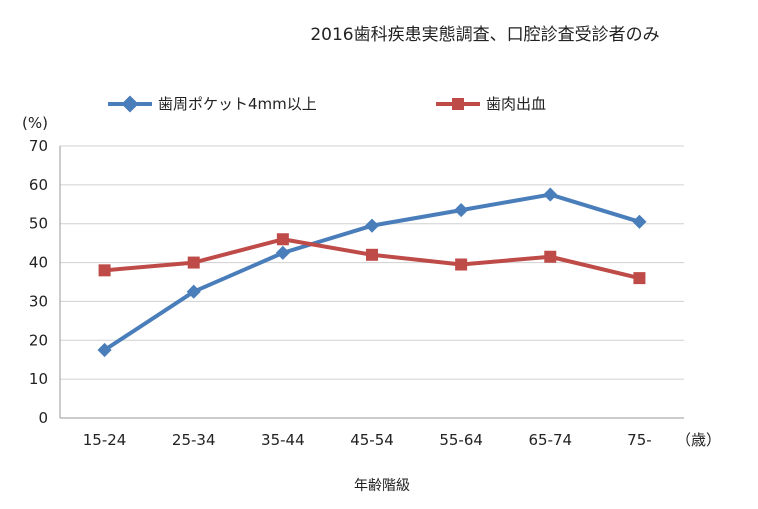 Image resolution: width=758 pixels, height=509 pixels. I want to click on x-tick-label: 65-74, so click(550, 440).